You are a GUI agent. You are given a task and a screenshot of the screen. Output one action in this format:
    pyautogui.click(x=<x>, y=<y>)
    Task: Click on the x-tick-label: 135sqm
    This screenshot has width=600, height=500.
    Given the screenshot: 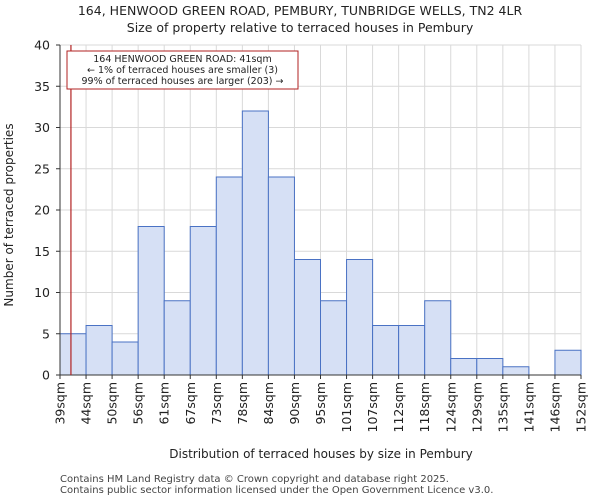 What is the action you would take?
    pyautogui.click(x=502, y=407)
    